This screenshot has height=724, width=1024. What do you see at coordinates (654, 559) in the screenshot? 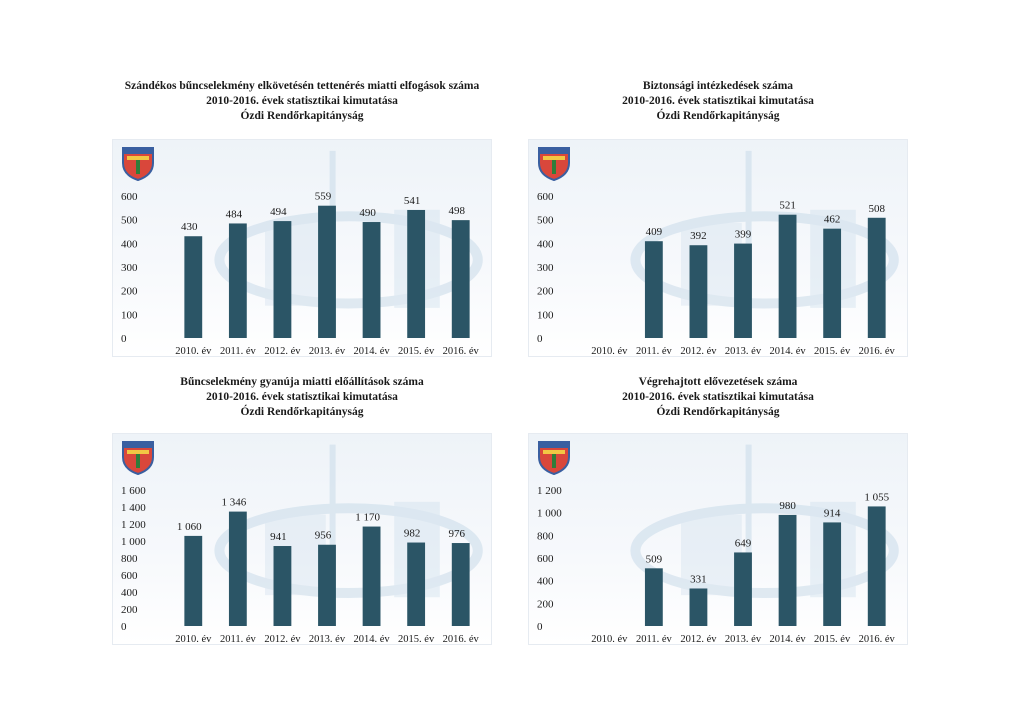
I see `data-label: 509` at bounding box center [654, 559].